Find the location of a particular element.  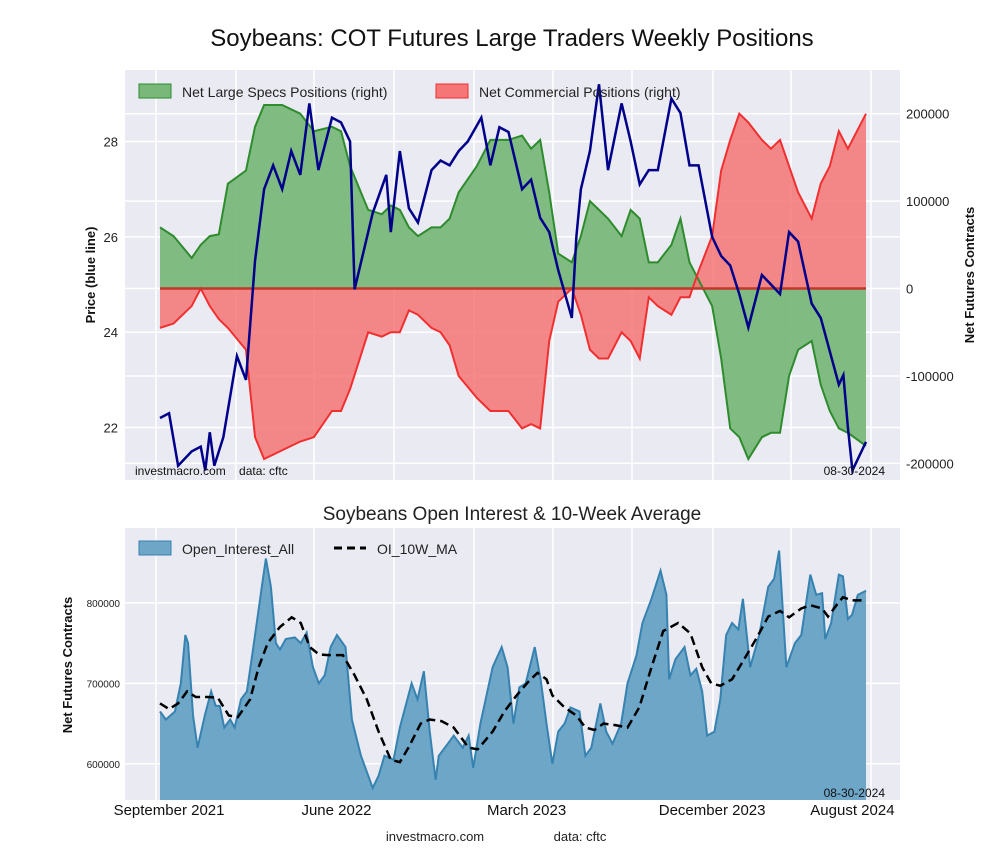

x-tick-label: March 2023 is located at coordinates (526, 810).